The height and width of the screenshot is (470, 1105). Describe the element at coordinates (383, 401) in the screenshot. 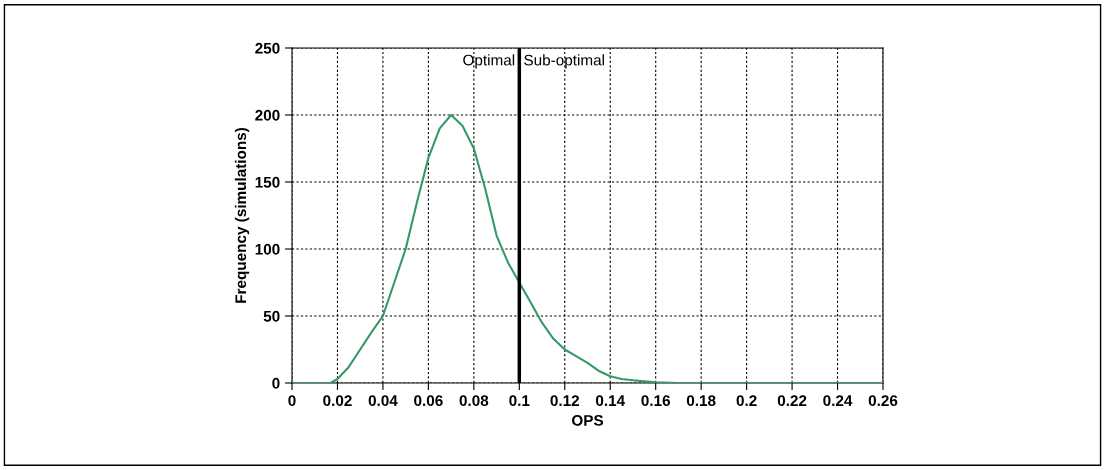

I see `x-tick-label: 0.04` at that location.